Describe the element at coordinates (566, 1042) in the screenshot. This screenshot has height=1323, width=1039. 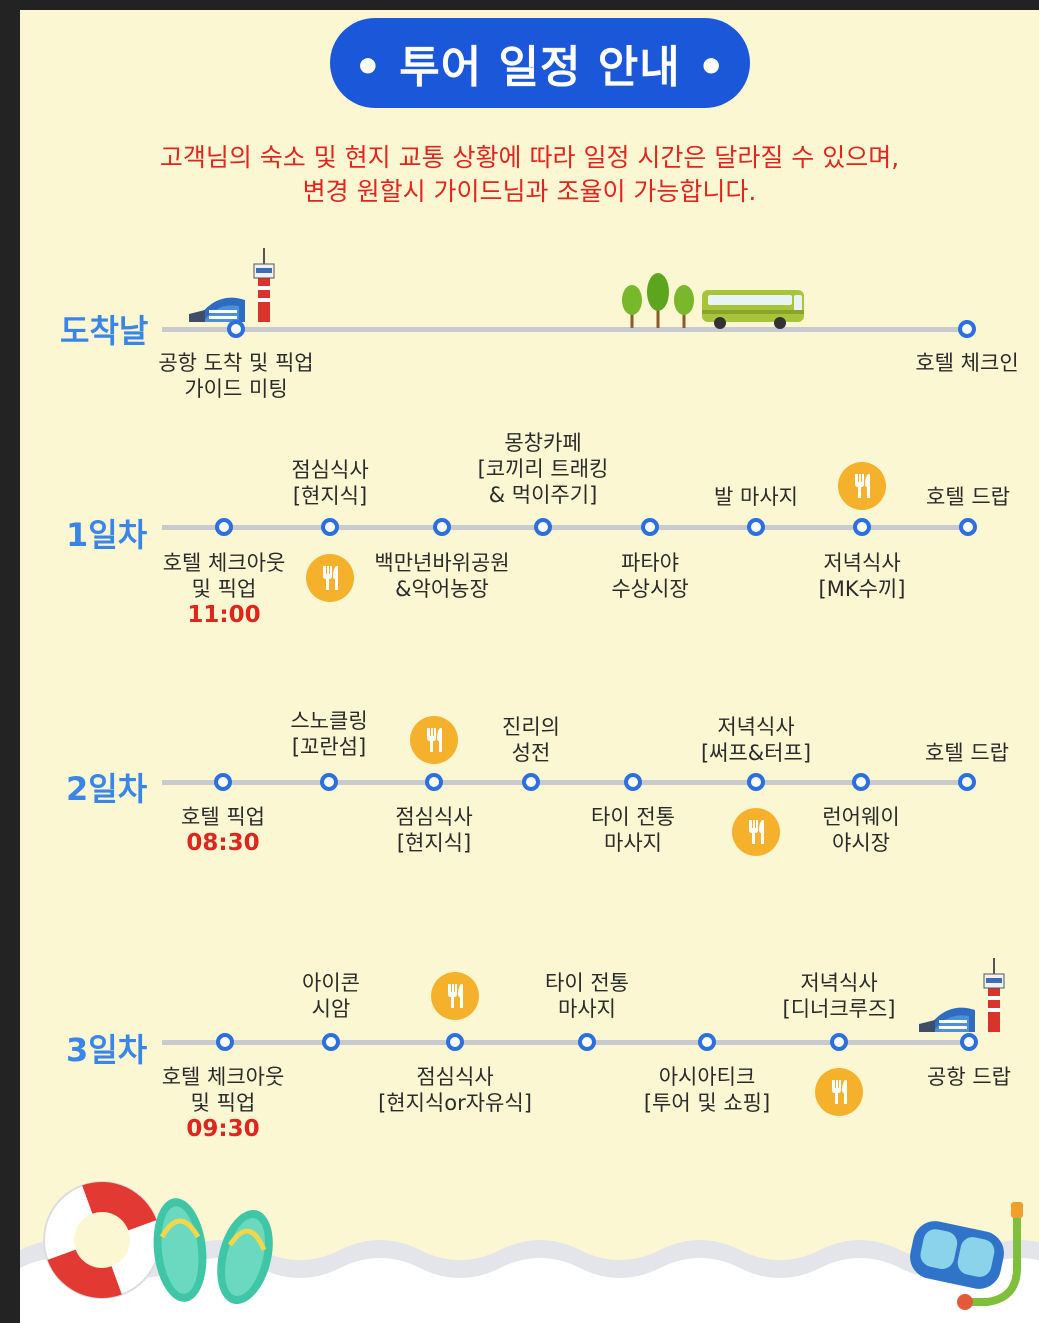
I see `day3-timeline` at that location.